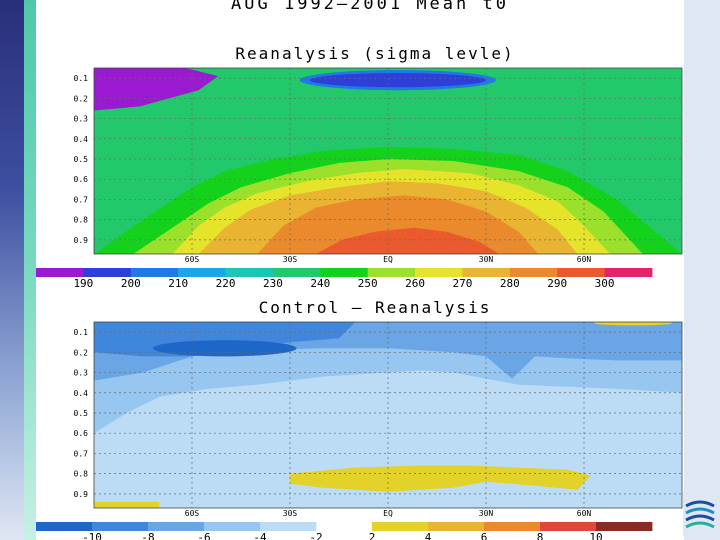 The height and width of the screenshot is (540, 720). Describe the element at coordinates (127, 504) in the screenshot. I see `feature-warming-bottom-left` at that location.